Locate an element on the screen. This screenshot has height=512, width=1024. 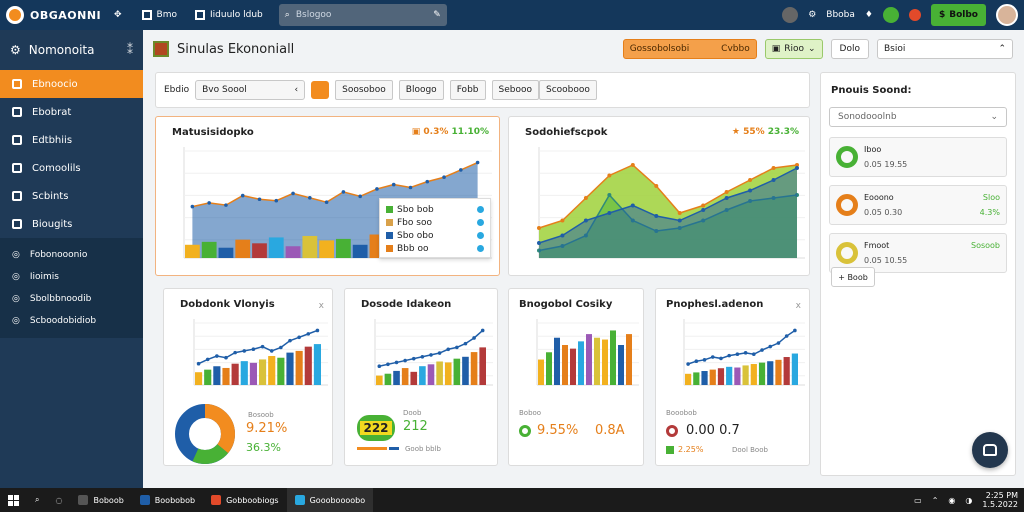
date-button: Dolo is located at coordinates (849, 49).